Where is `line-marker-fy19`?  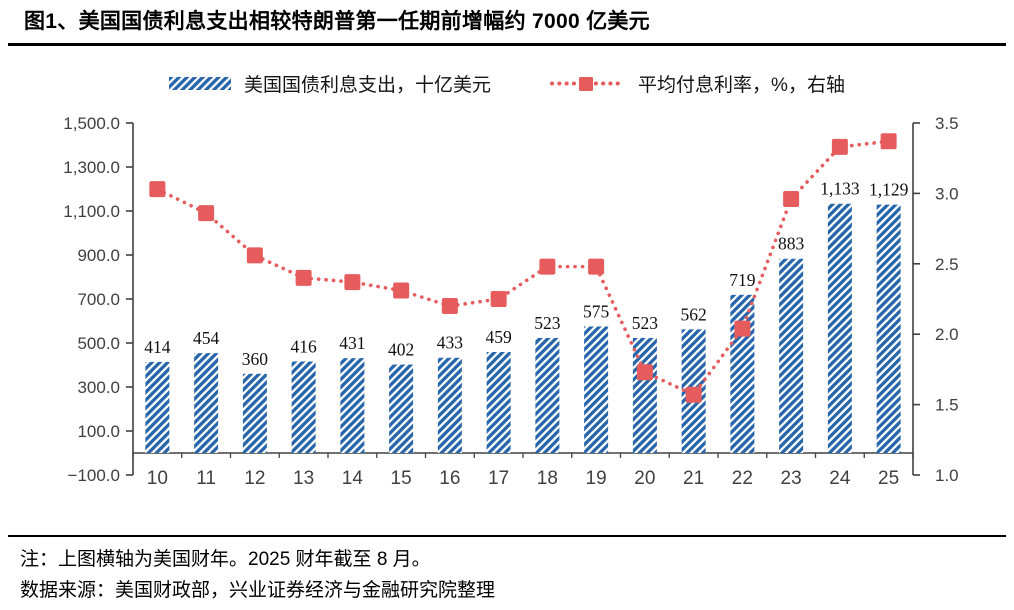 line-marker-fy19 is located at coordinates (596, 266).